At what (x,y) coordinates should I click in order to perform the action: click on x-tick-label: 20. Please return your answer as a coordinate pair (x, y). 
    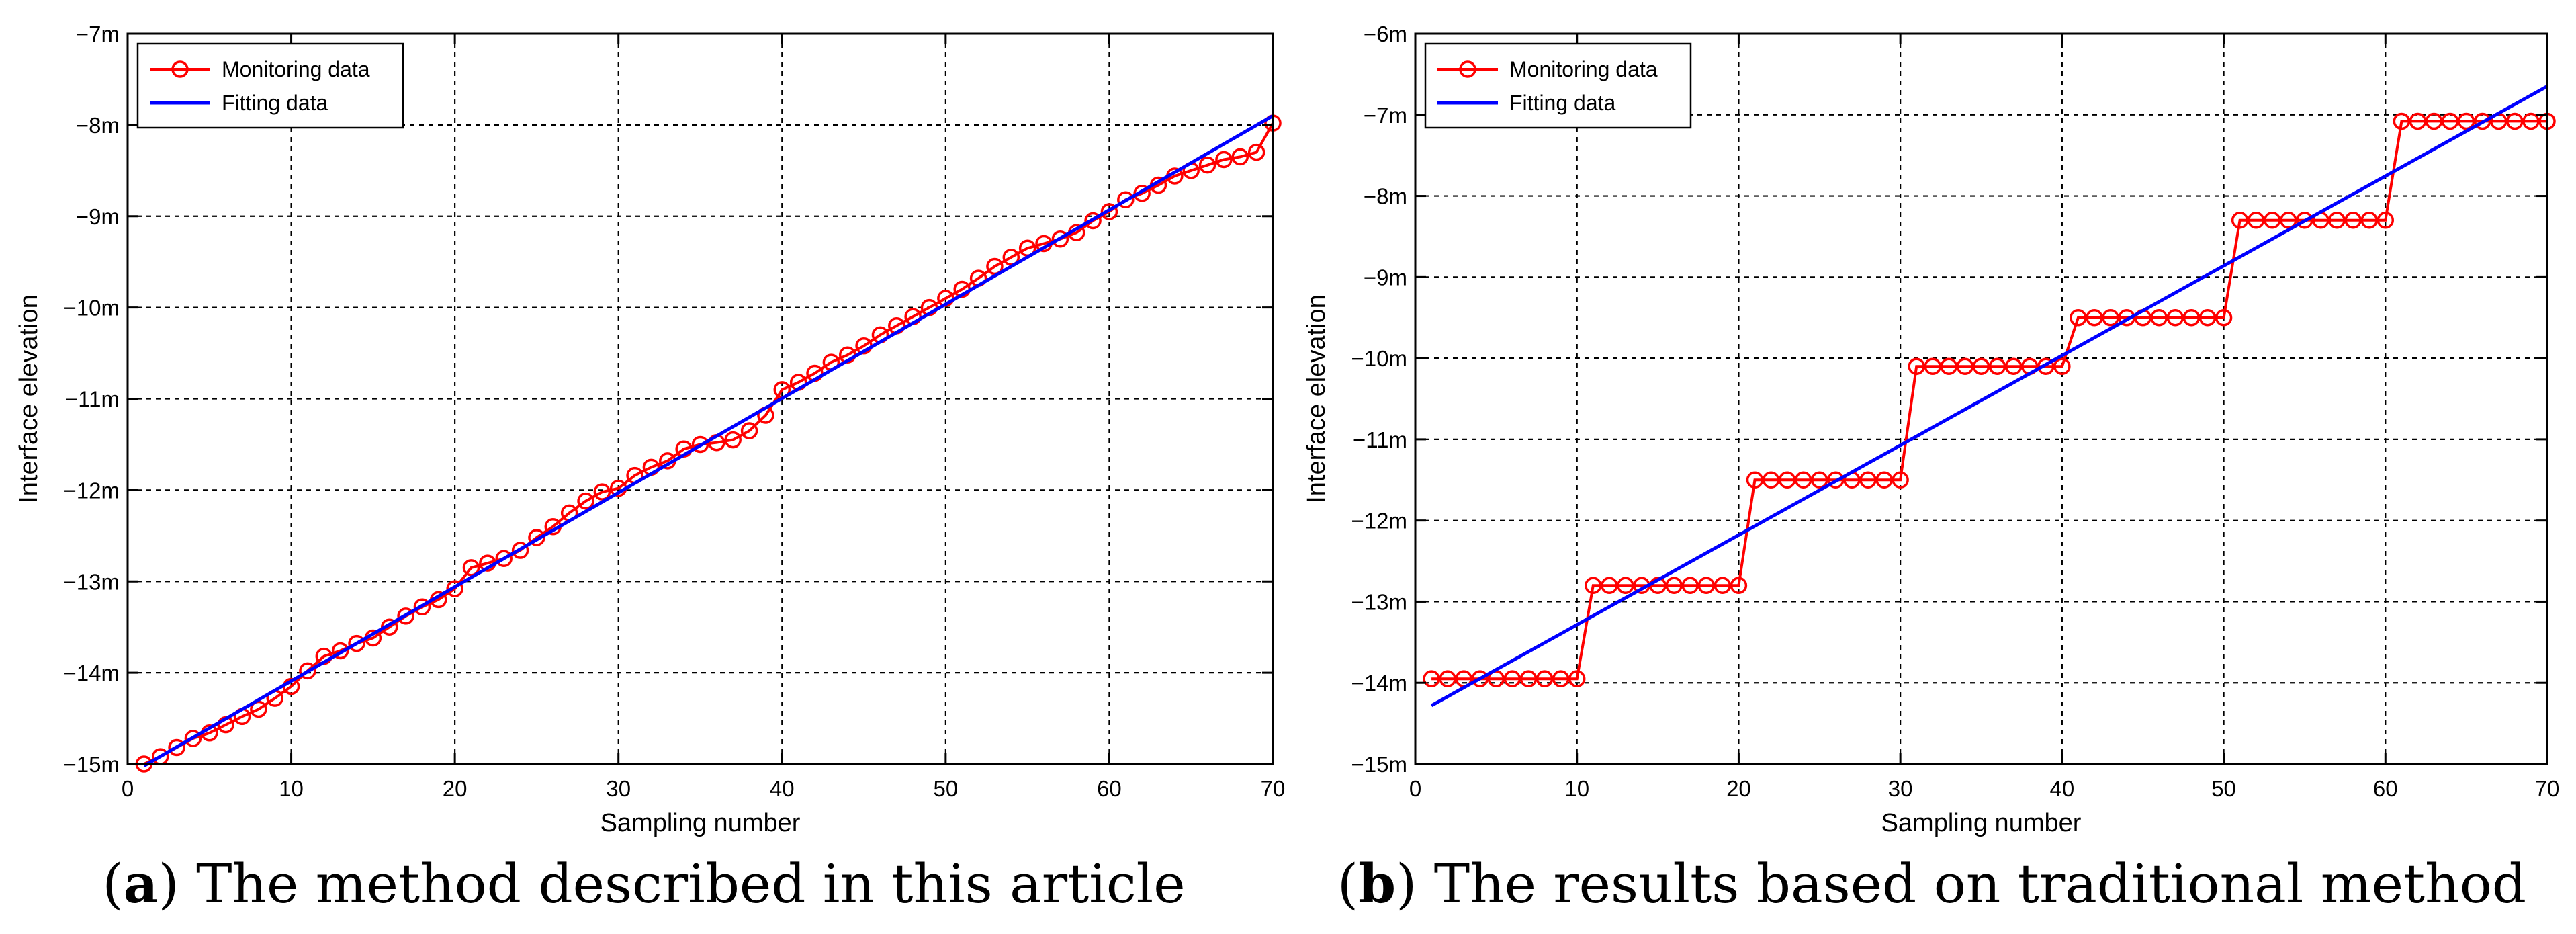
    Looking at the image, I should click on (1739, 788).